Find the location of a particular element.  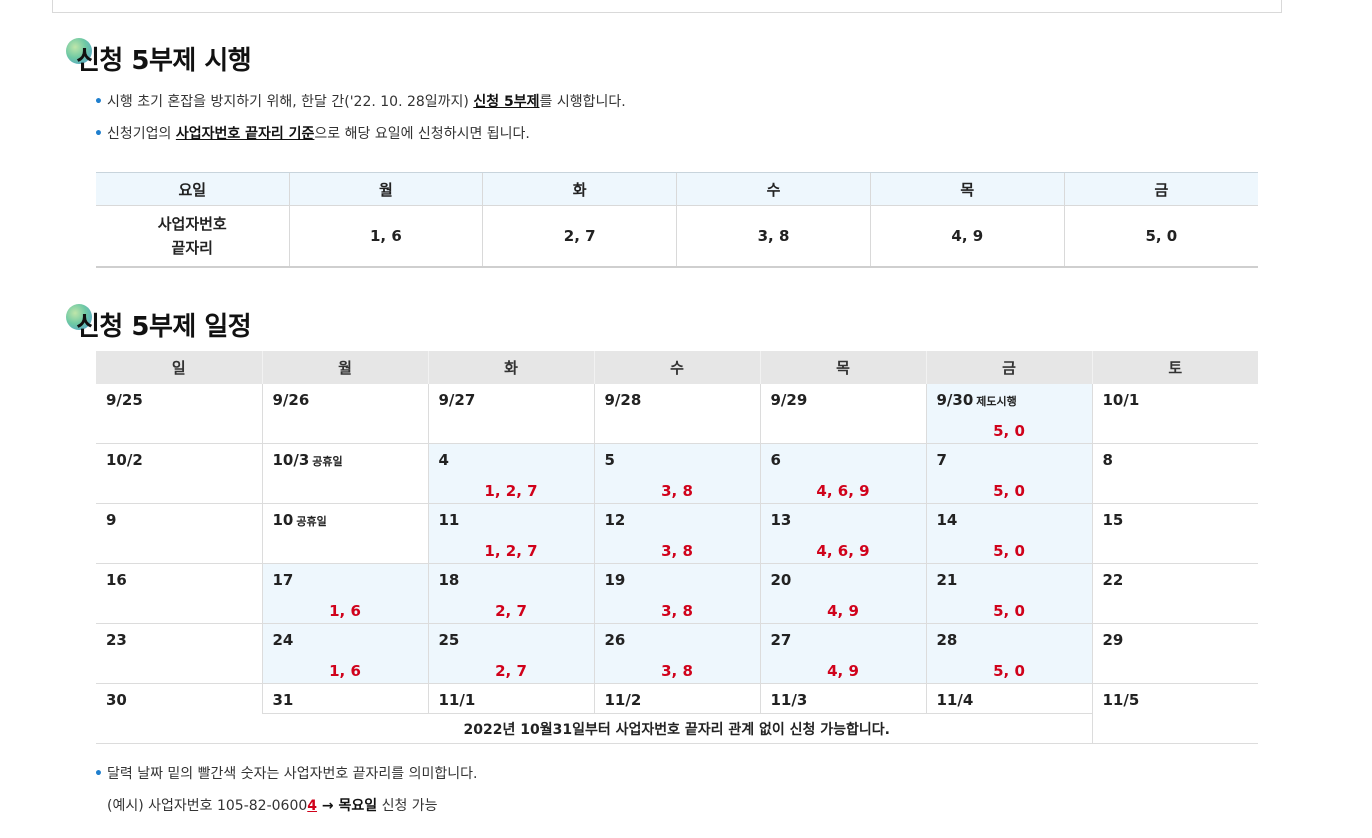

calendar-day-cell: 9/28 is located at coordinates (676, 414).